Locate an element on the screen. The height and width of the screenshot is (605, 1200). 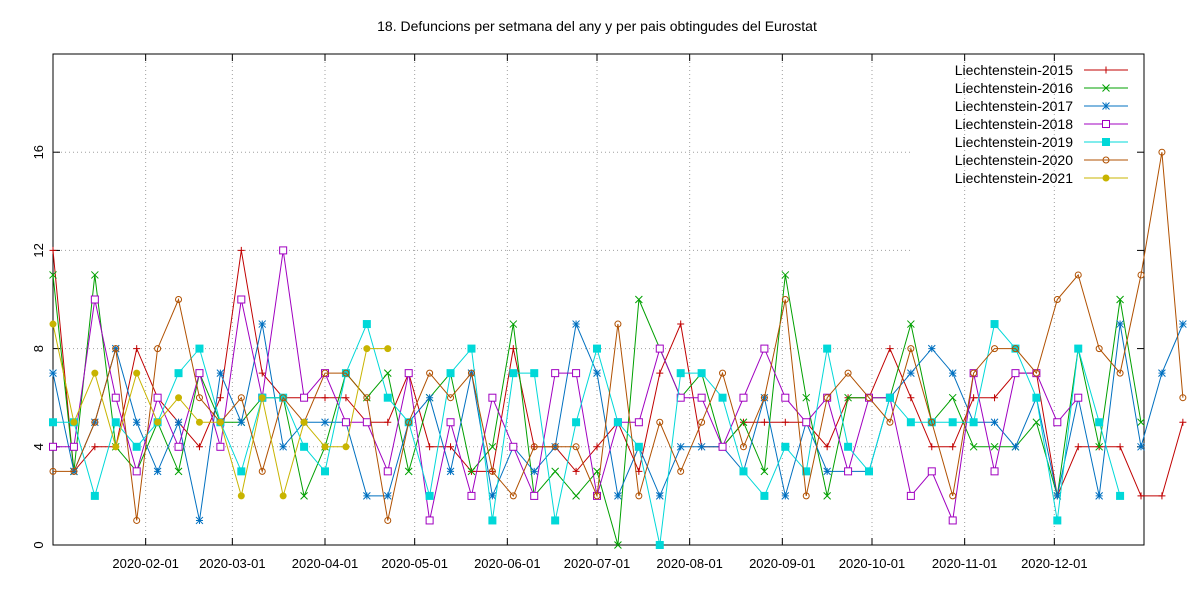
legend-entry: Liechtenstein-2018 is located at coordinates (1041, 124).